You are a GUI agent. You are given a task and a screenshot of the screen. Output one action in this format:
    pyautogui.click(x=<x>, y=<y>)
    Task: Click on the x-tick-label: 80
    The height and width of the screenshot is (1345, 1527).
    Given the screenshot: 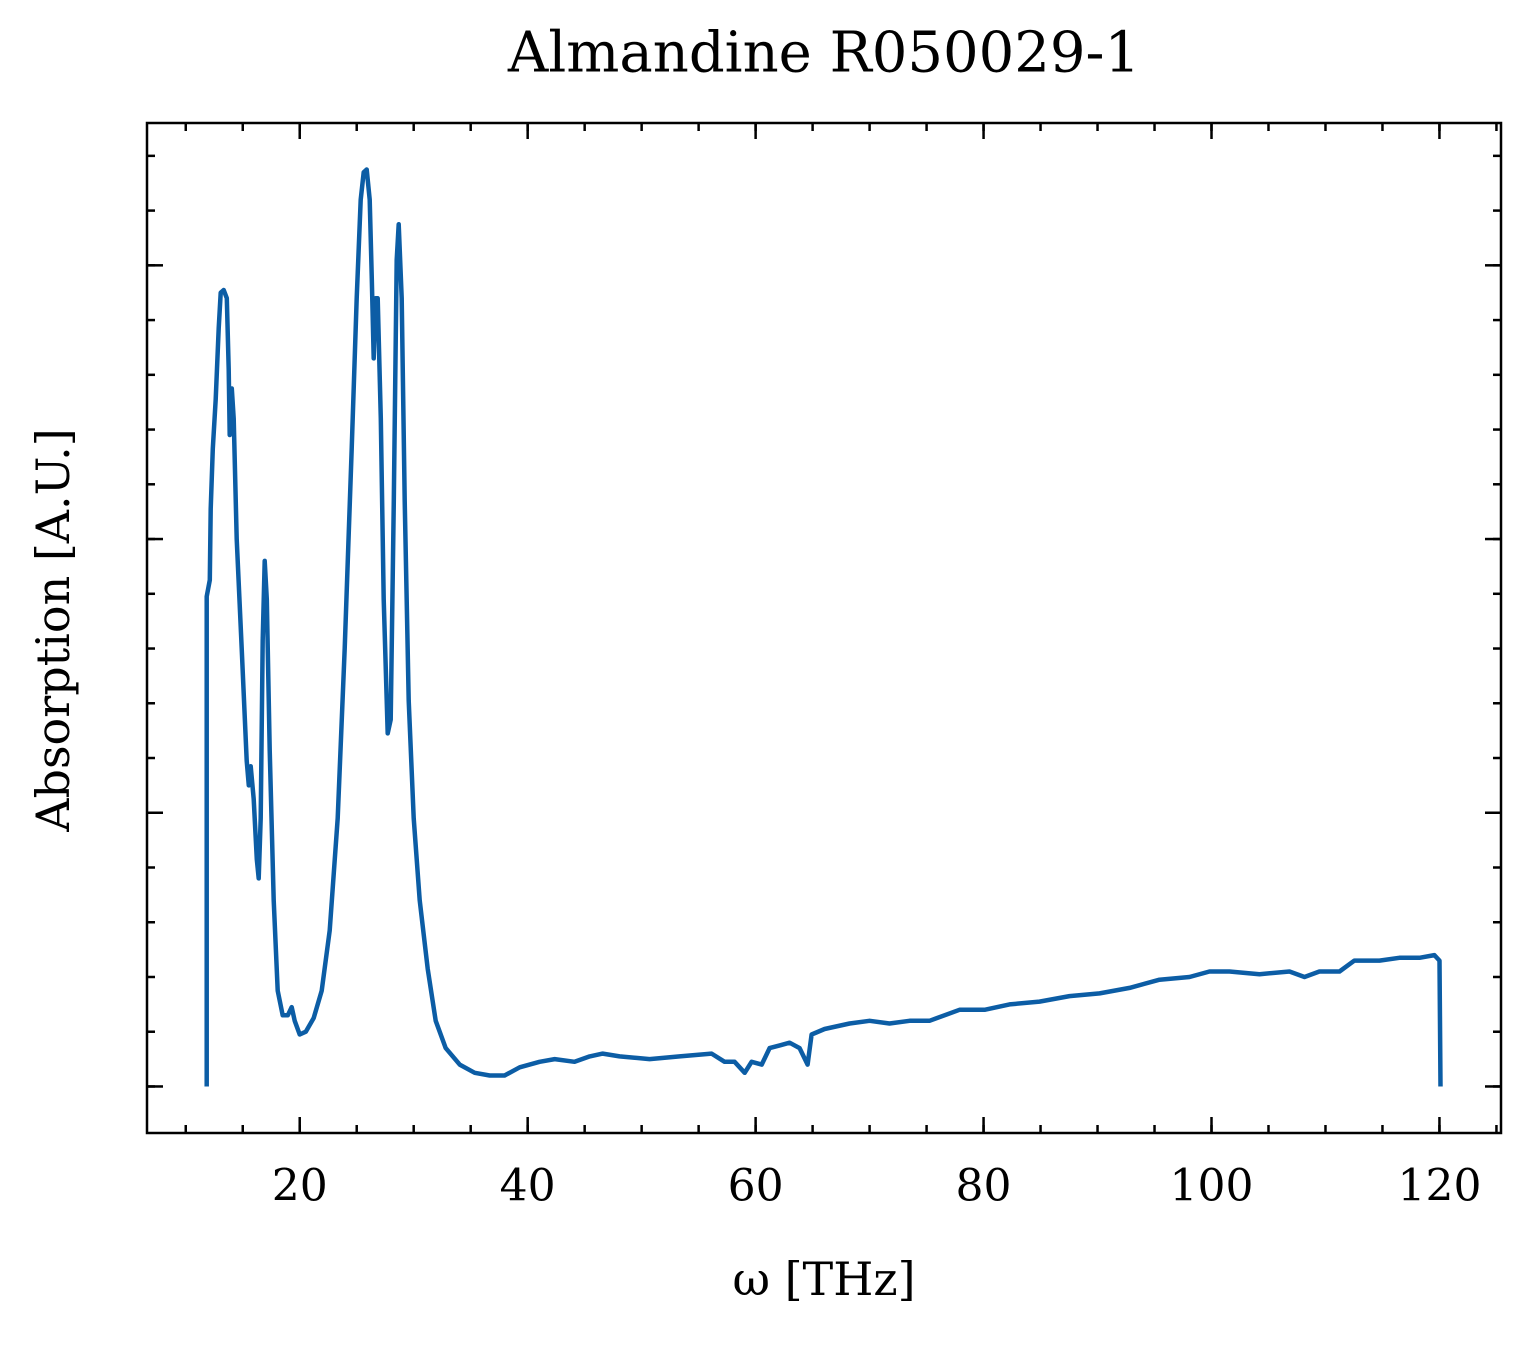 What is the action you would take?
    pyautogui.click(x=984, y=1186)
    